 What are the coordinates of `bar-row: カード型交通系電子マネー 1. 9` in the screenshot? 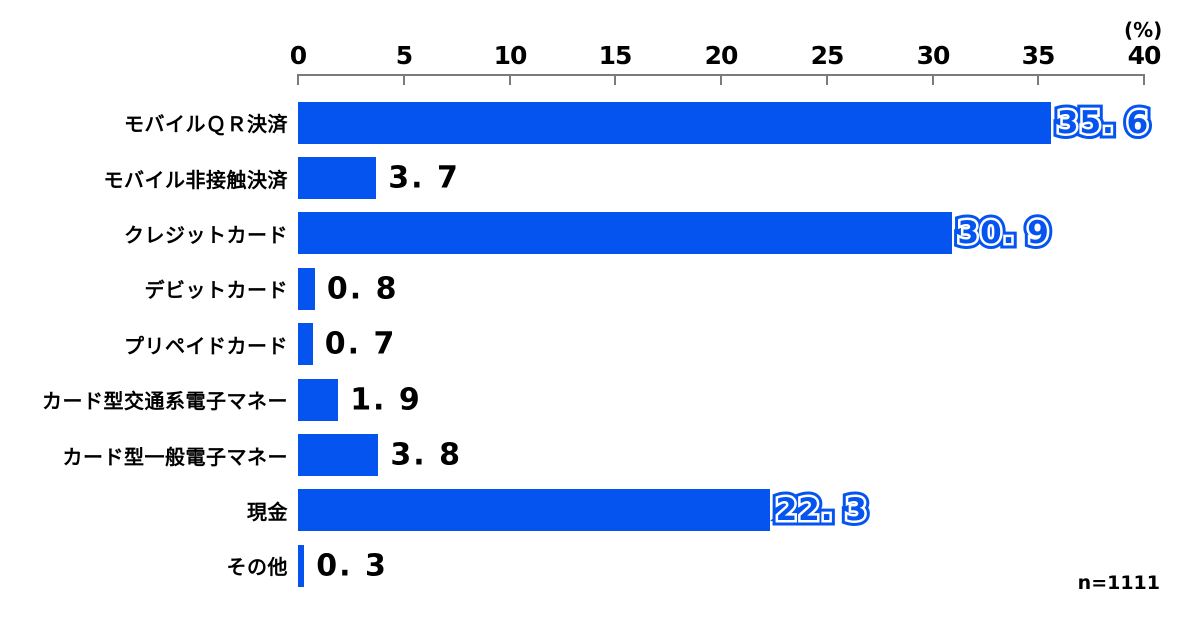 It's located at (600, 399).